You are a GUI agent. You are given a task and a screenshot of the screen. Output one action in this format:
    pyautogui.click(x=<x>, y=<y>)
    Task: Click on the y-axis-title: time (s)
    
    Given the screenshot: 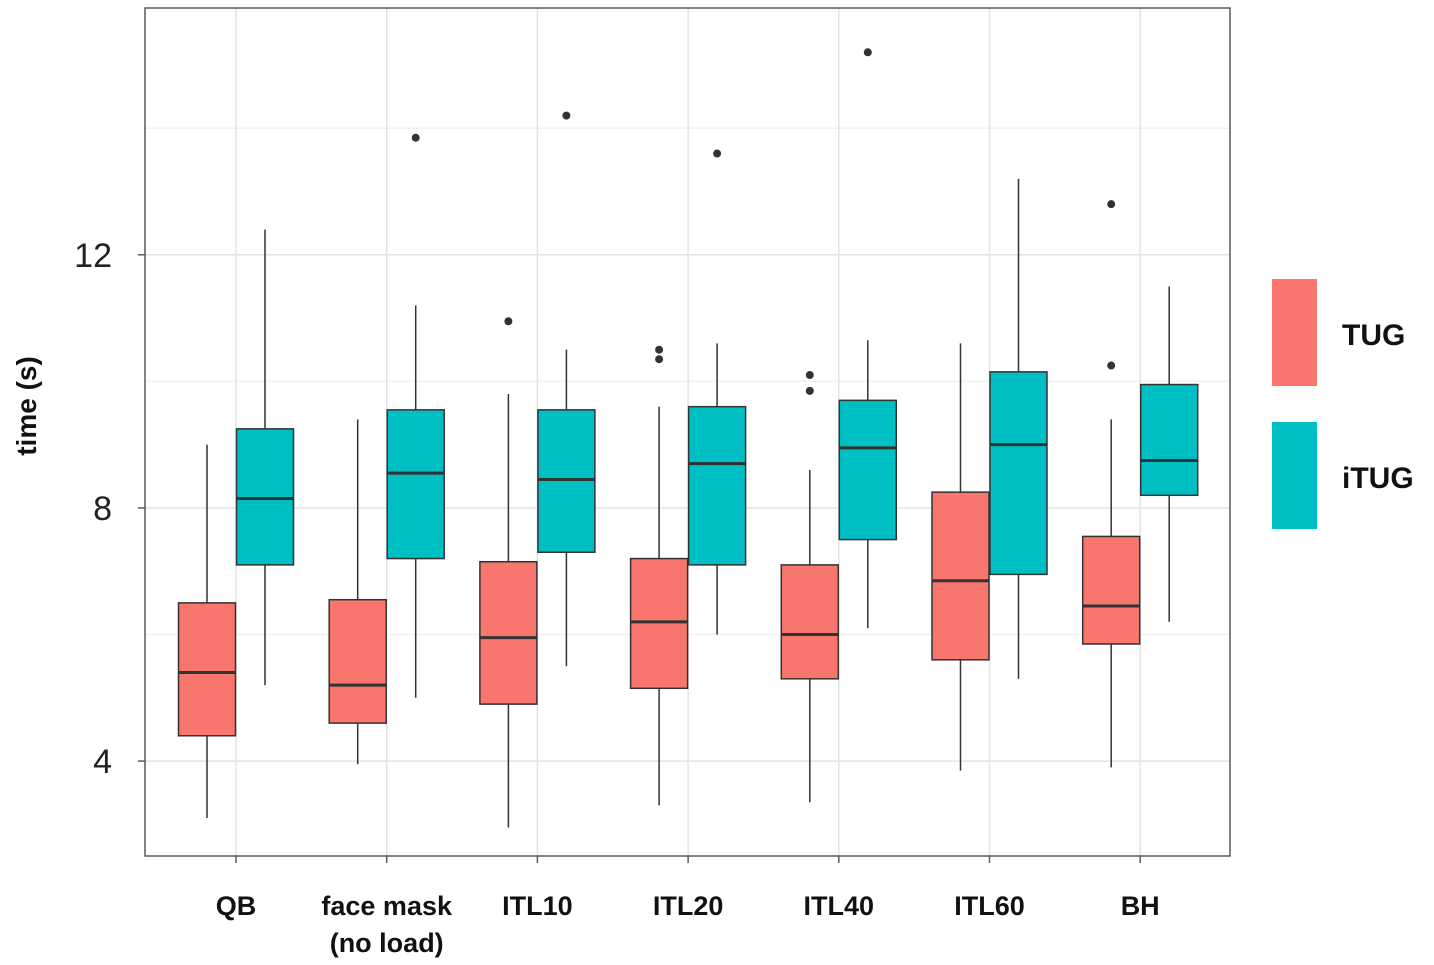 What is the action you would take?
    pyautogui.click(x=26, y=406)
    